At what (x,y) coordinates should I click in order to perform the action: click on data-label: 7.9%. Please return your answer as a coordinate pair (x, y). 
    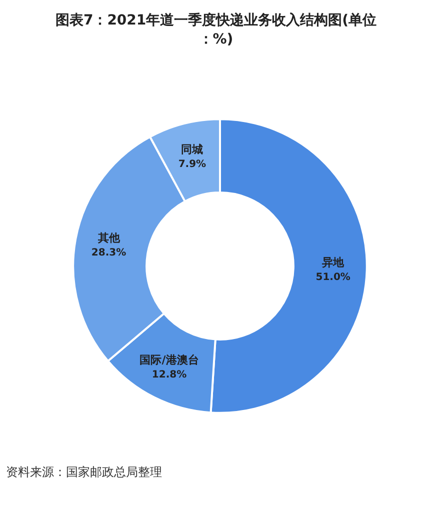
    Looking at the image, I should click on (192, 164).